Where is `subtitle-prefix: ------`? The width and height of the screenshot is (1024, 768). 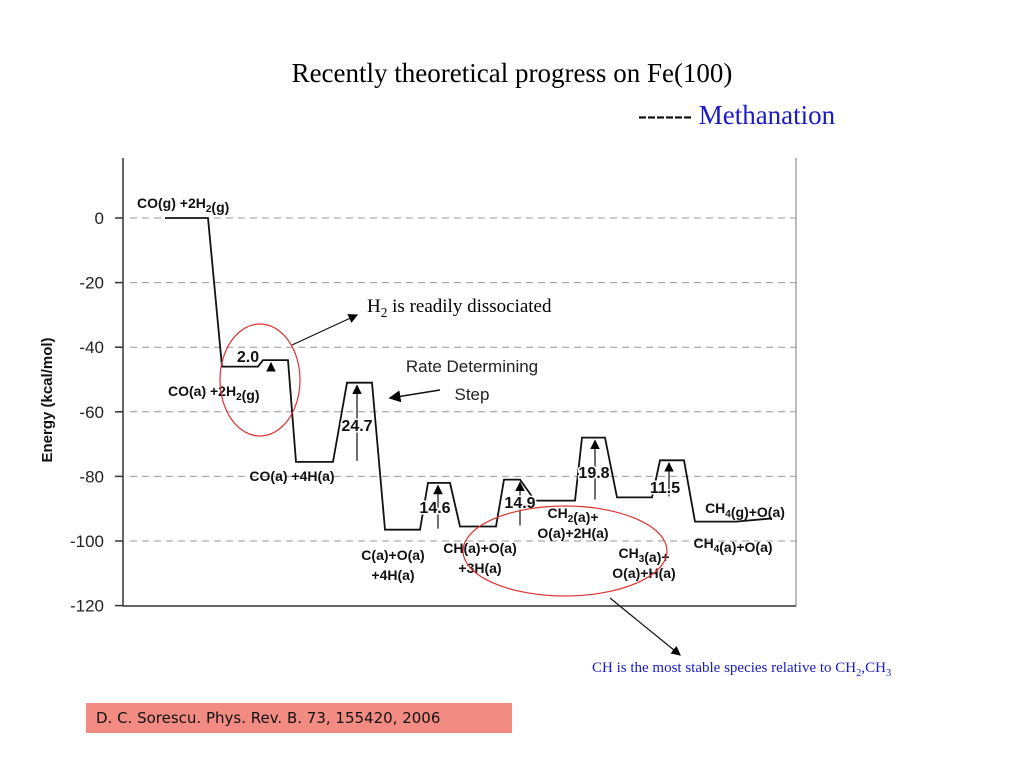
subtitle-prefix: ------ is located at coordinates (665, 115).